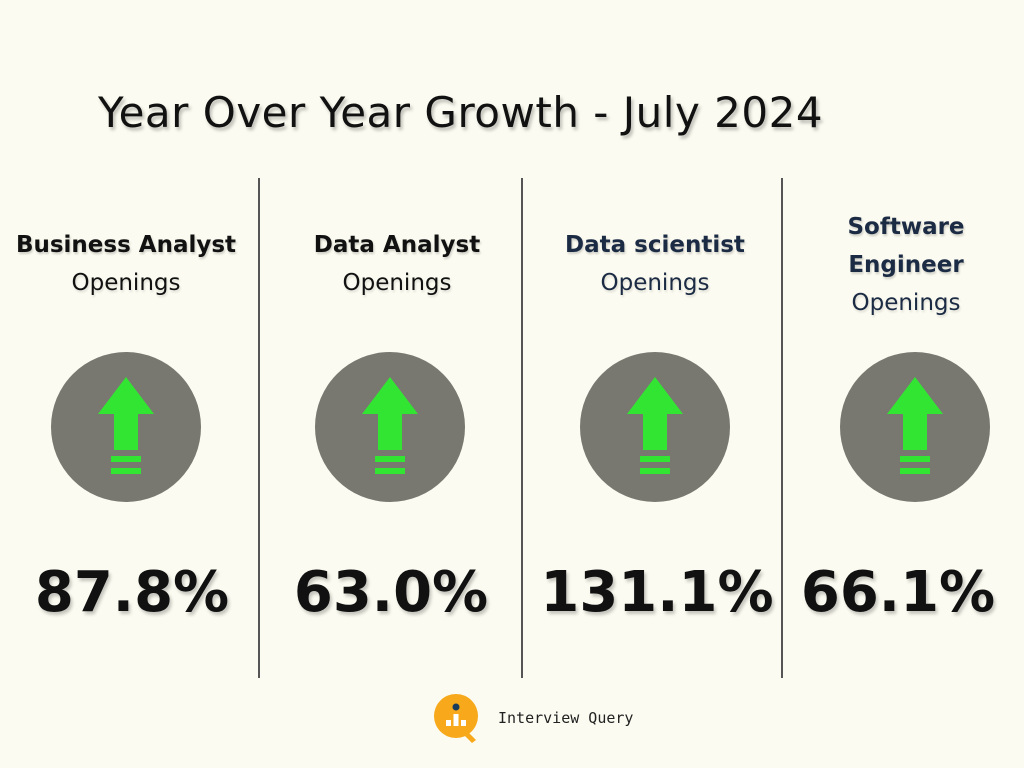 The width and height of the screenshot is (1024, 768). I want to click on role-name: Software Engineer, so click(906, 246).